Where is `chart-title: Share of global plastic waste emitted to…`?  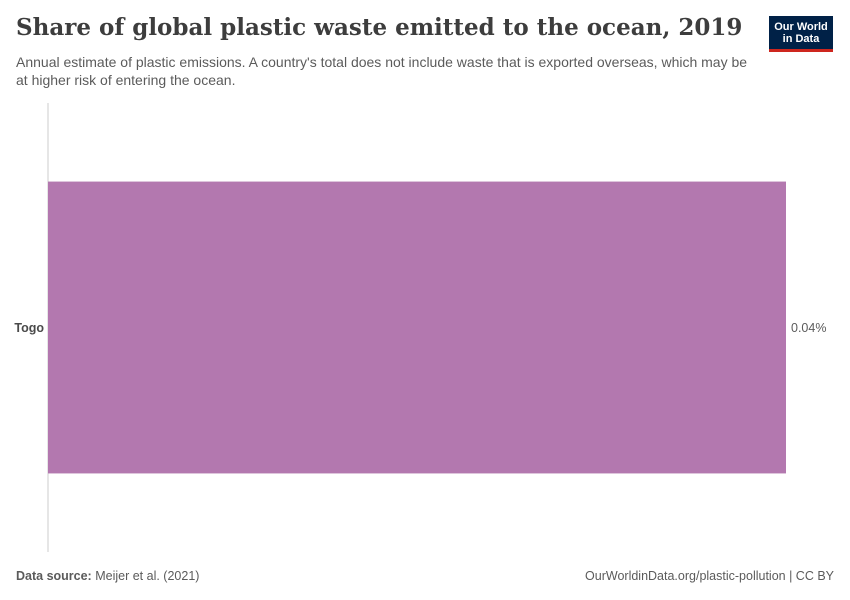 chart-title: Share of global plastic waste emitted to… is located at coordinates (379, 27).